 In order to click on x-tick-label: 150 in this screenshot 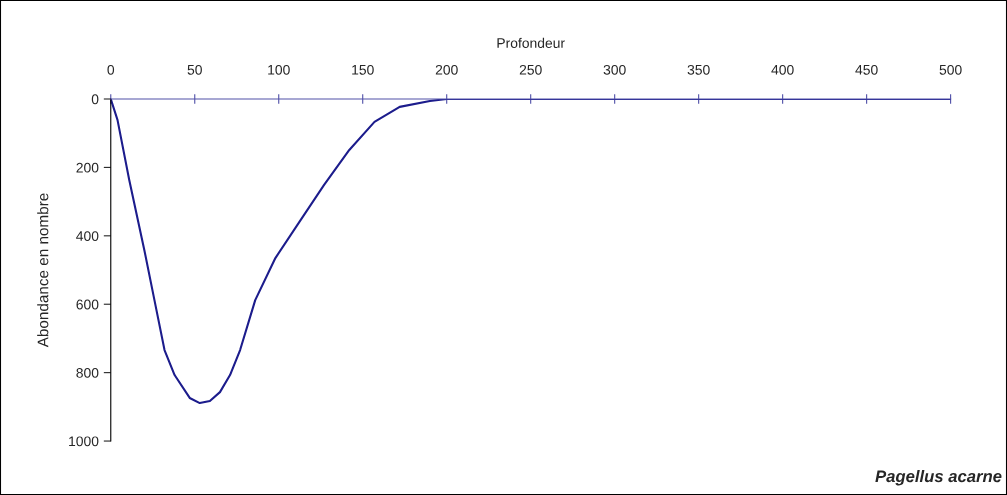, I will do `click(363, 69)`.